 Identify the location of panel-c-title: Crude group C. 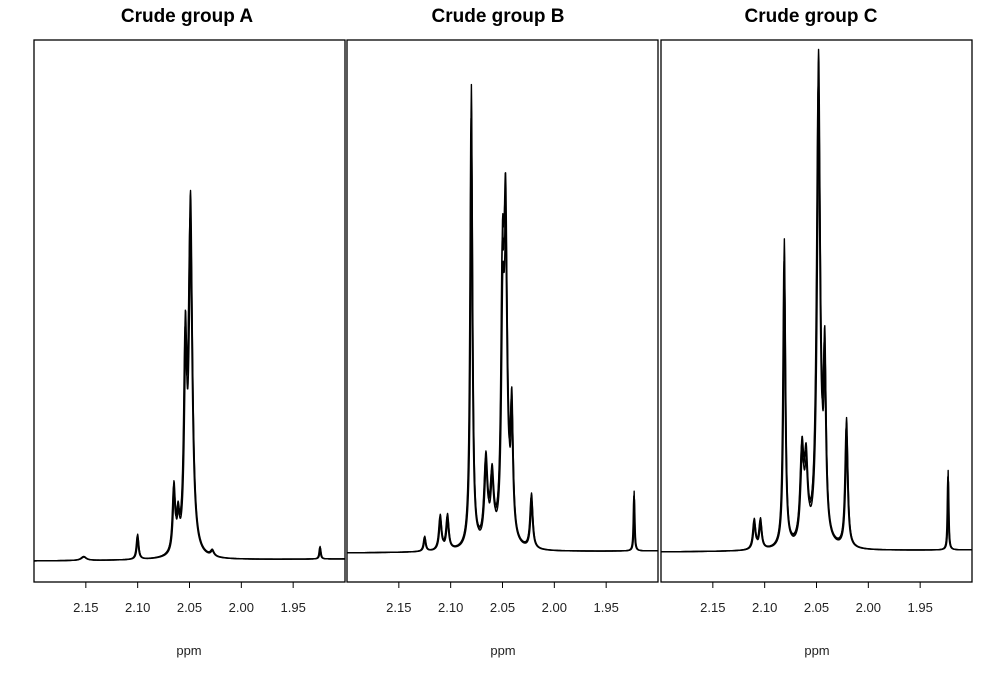
(811, 16).